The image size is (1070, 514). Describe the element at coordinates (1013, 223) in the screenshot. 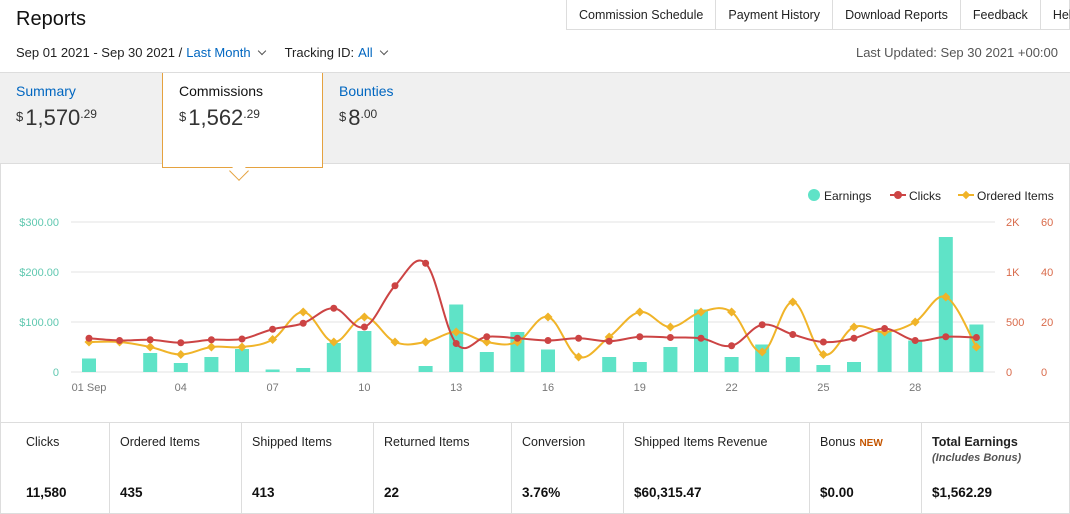

I see `y-clicks-tick-label: 2K` at that location.